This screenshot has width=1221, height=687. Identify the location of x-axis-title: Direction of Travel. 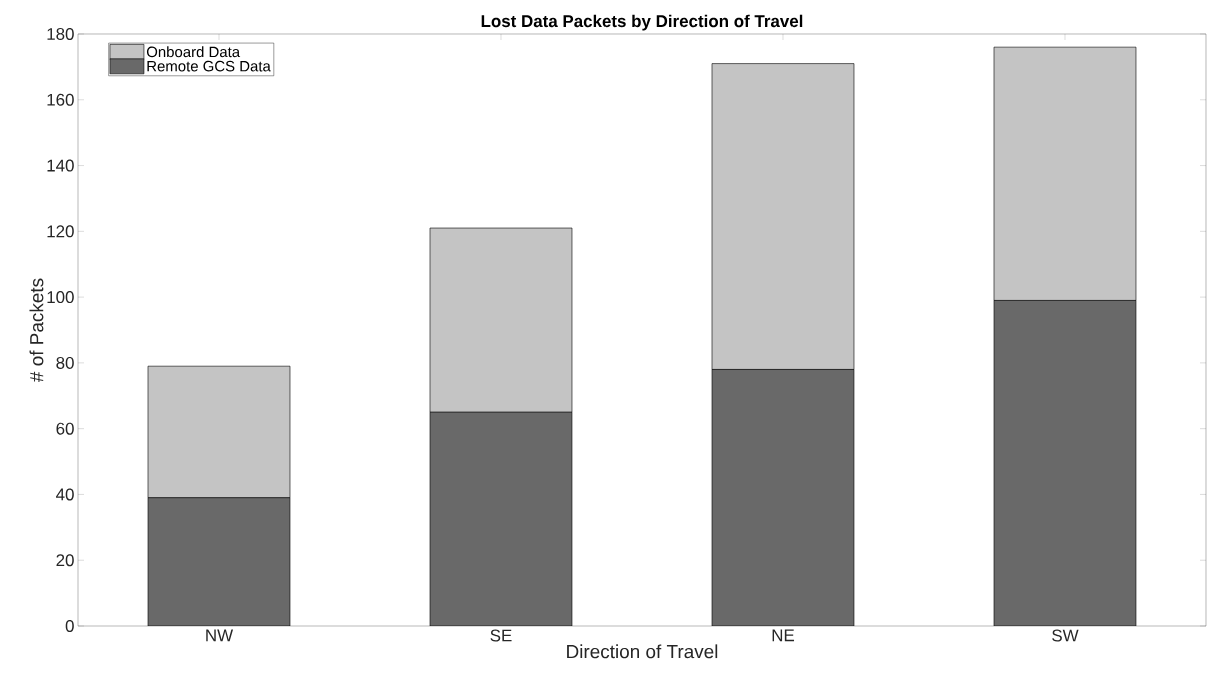
(642, 651).